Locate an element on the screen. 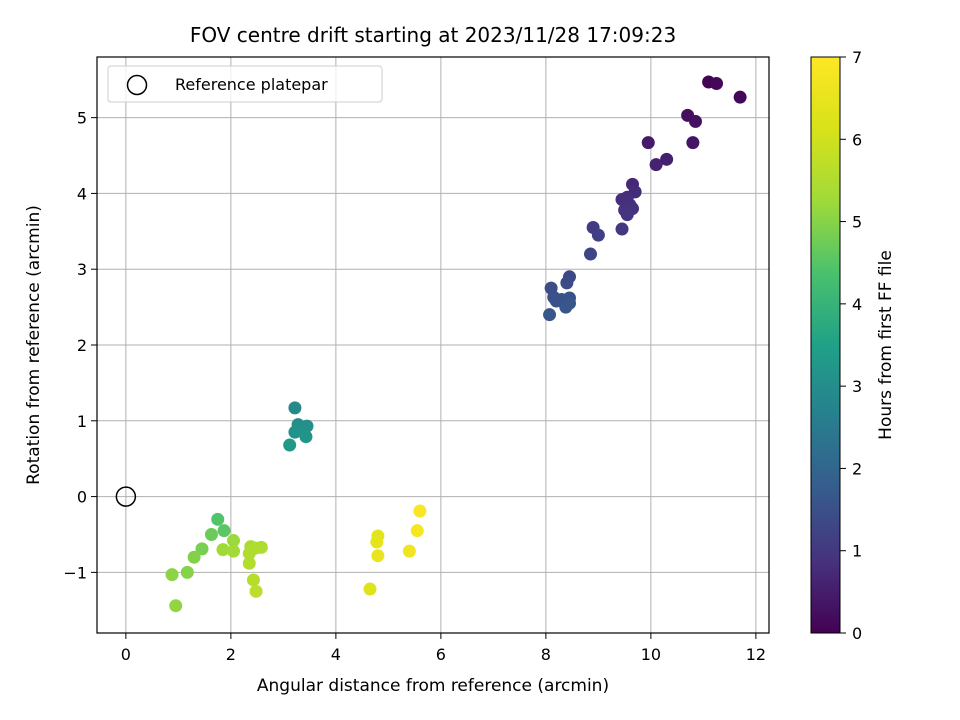  colorbar-tick-label: 1 is located at coordinates (857, 551).